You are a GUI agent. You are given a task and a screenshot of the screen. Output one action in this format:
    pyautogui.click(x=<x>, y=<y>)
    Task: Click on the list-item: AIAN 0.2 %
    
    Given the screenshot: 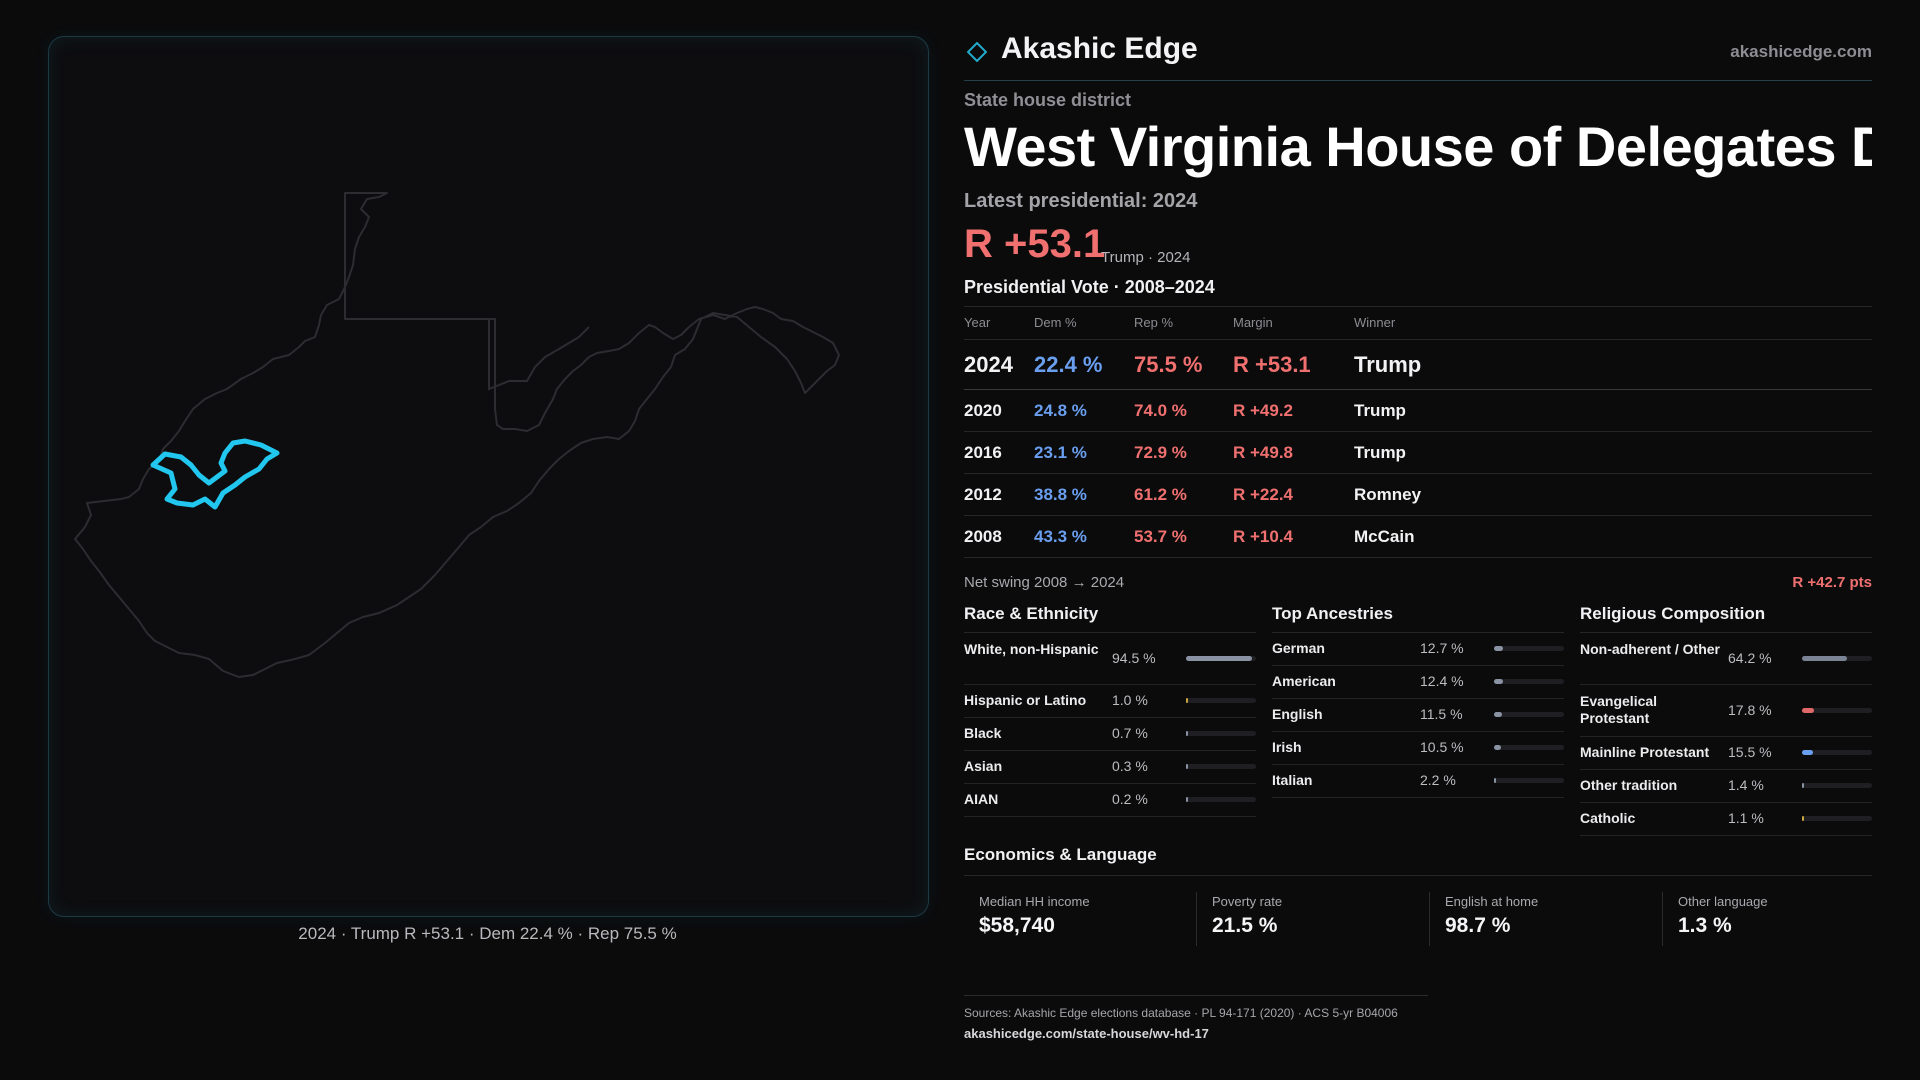 What is the action you would take?
    pyautogui.click(x=1110, y=800)
    